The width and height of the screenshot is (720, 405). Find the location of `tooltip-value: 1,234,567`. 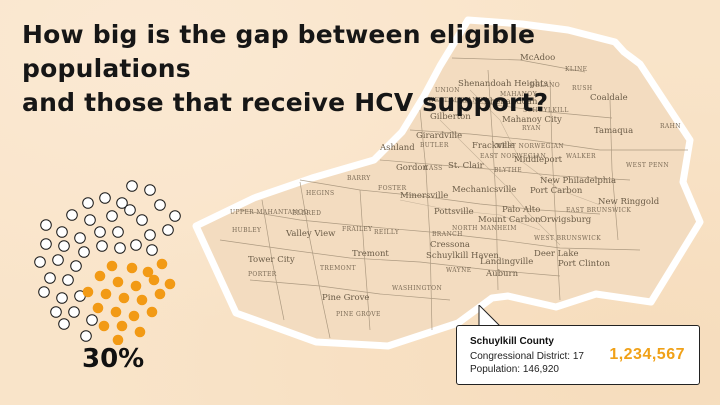

tooltip-value: 1,234,567 is located at coordinates (647, 354).